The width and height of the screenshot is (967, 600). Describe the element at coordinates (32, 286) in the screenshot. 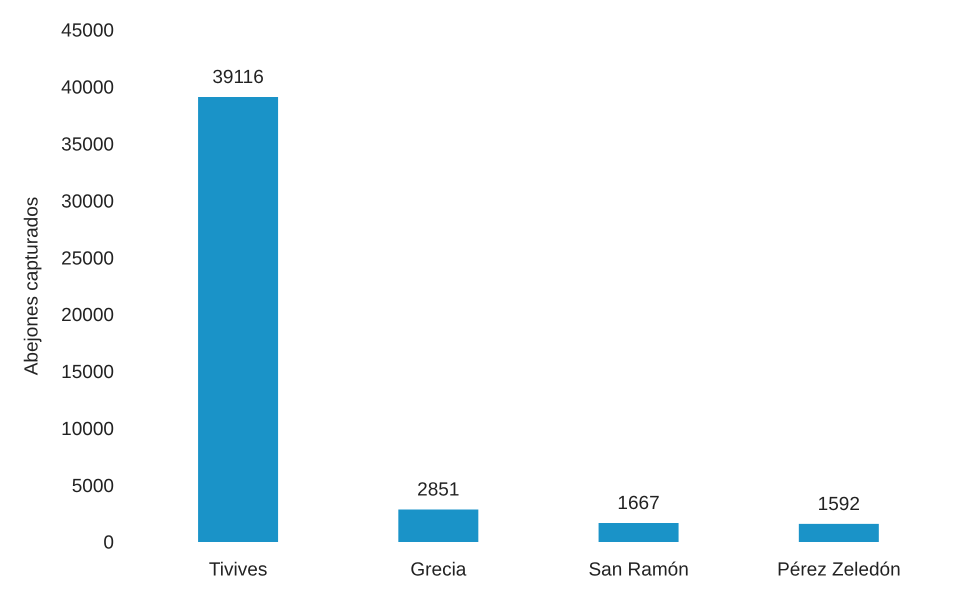

I see `y-axis-title: Abejones capturados` at that location.